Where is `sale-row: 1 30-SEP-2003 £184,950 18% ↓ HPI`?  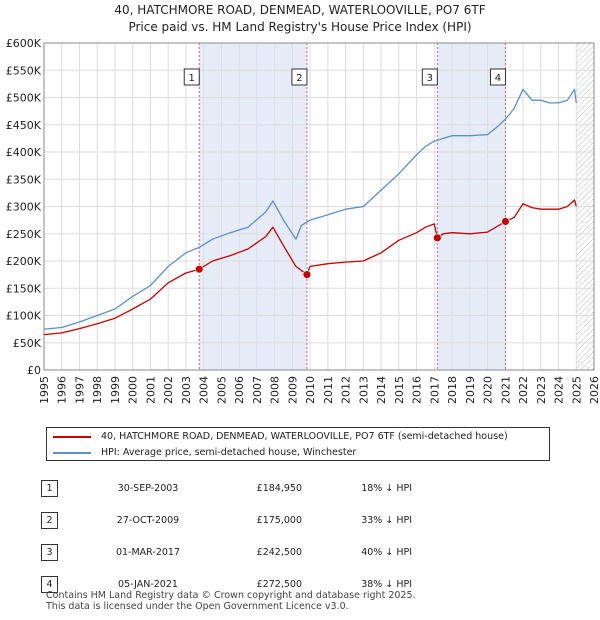
sale-row: 1 30-SEP-2003 £184,950 18% ↓ HPI is located at coordinates (226, 488).